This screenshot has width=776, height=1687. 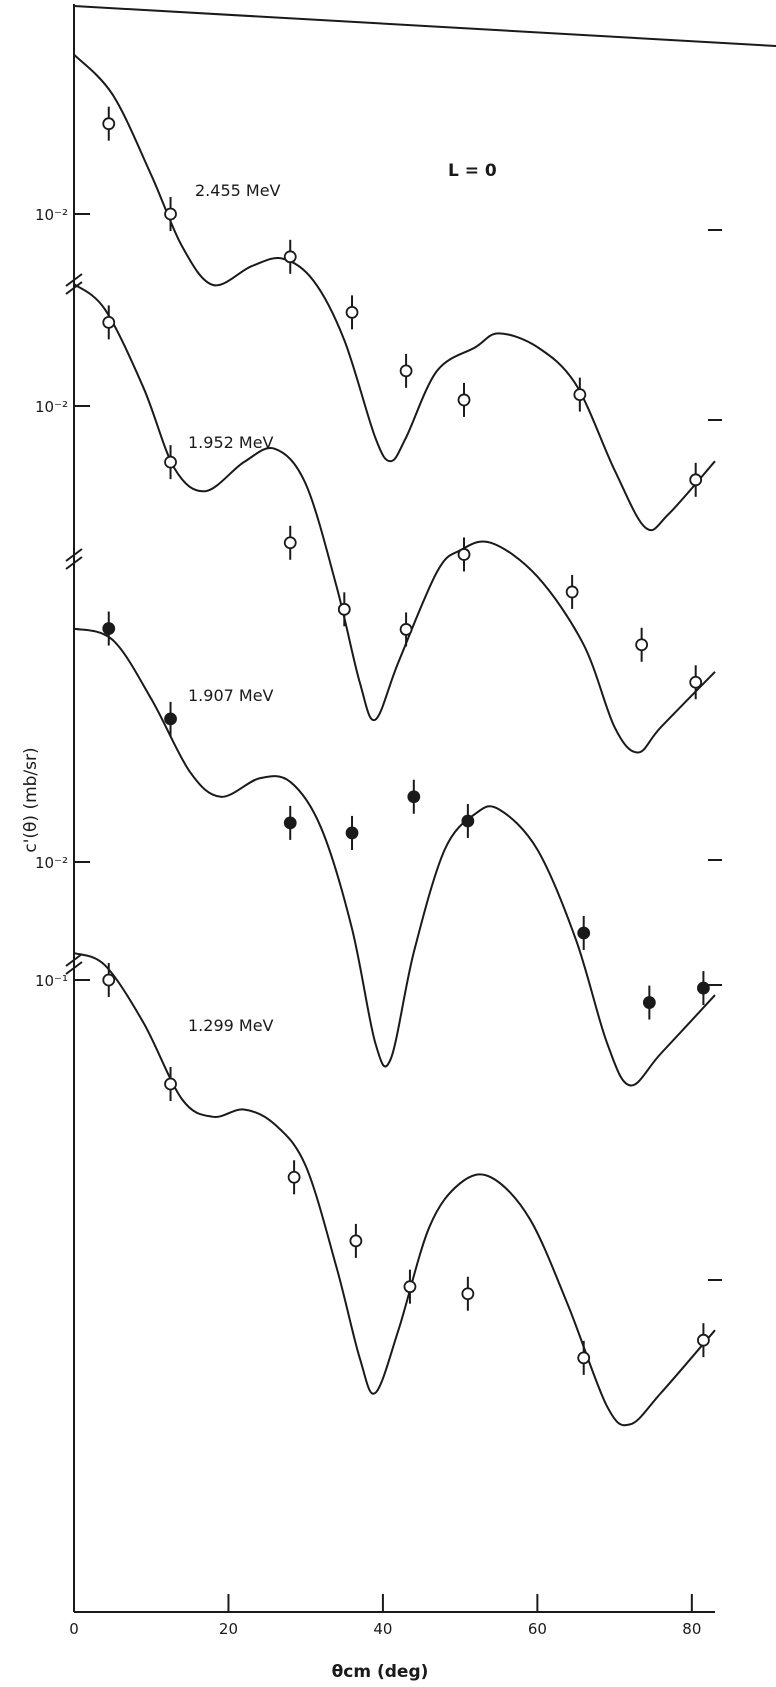 What do you see at coordinates (51, 981) in the screenshot?
I see `y-tick-label: 10⁻¹` at bounding box center [51, 981].